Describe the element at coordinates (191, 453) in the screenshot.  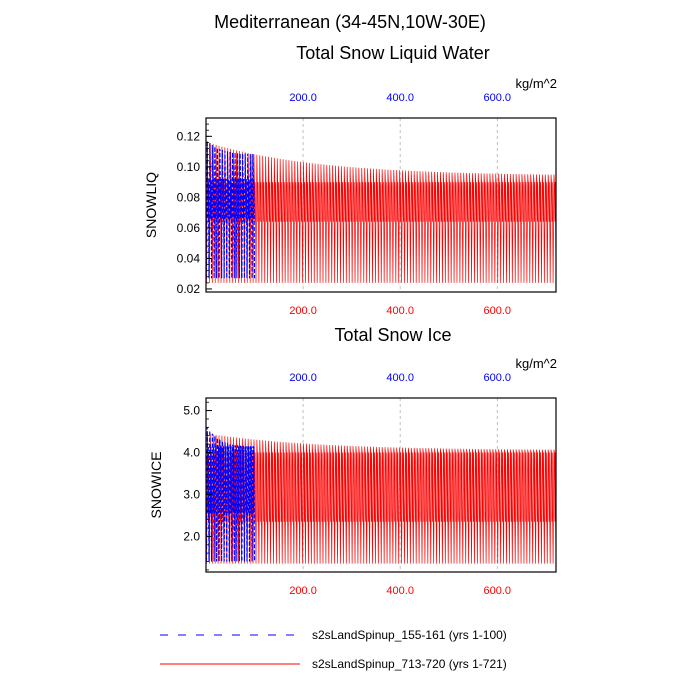
I see `y-tick-label: 4.0` at that location.